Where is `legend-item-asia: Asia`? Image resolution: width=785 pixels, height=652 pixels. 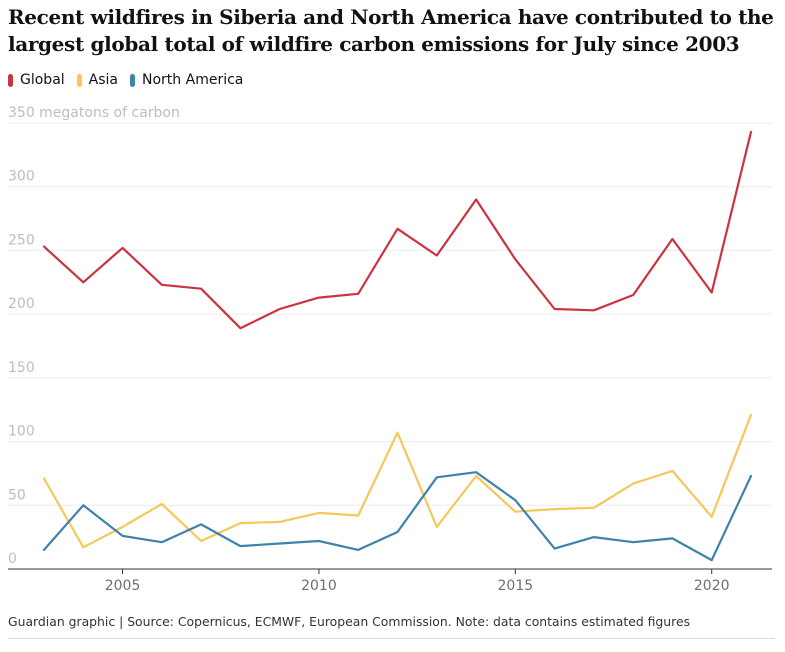
legend-item-asia: Asia is located at coordinates (97, 80).